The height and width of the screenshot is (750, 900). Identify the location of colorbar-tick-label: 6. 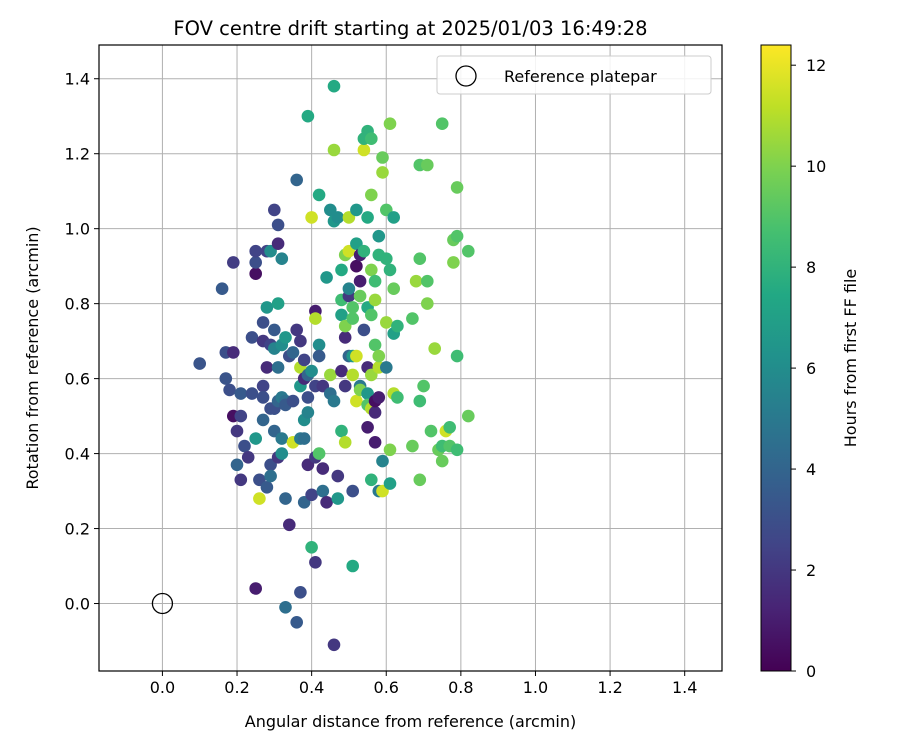
(811, 368).